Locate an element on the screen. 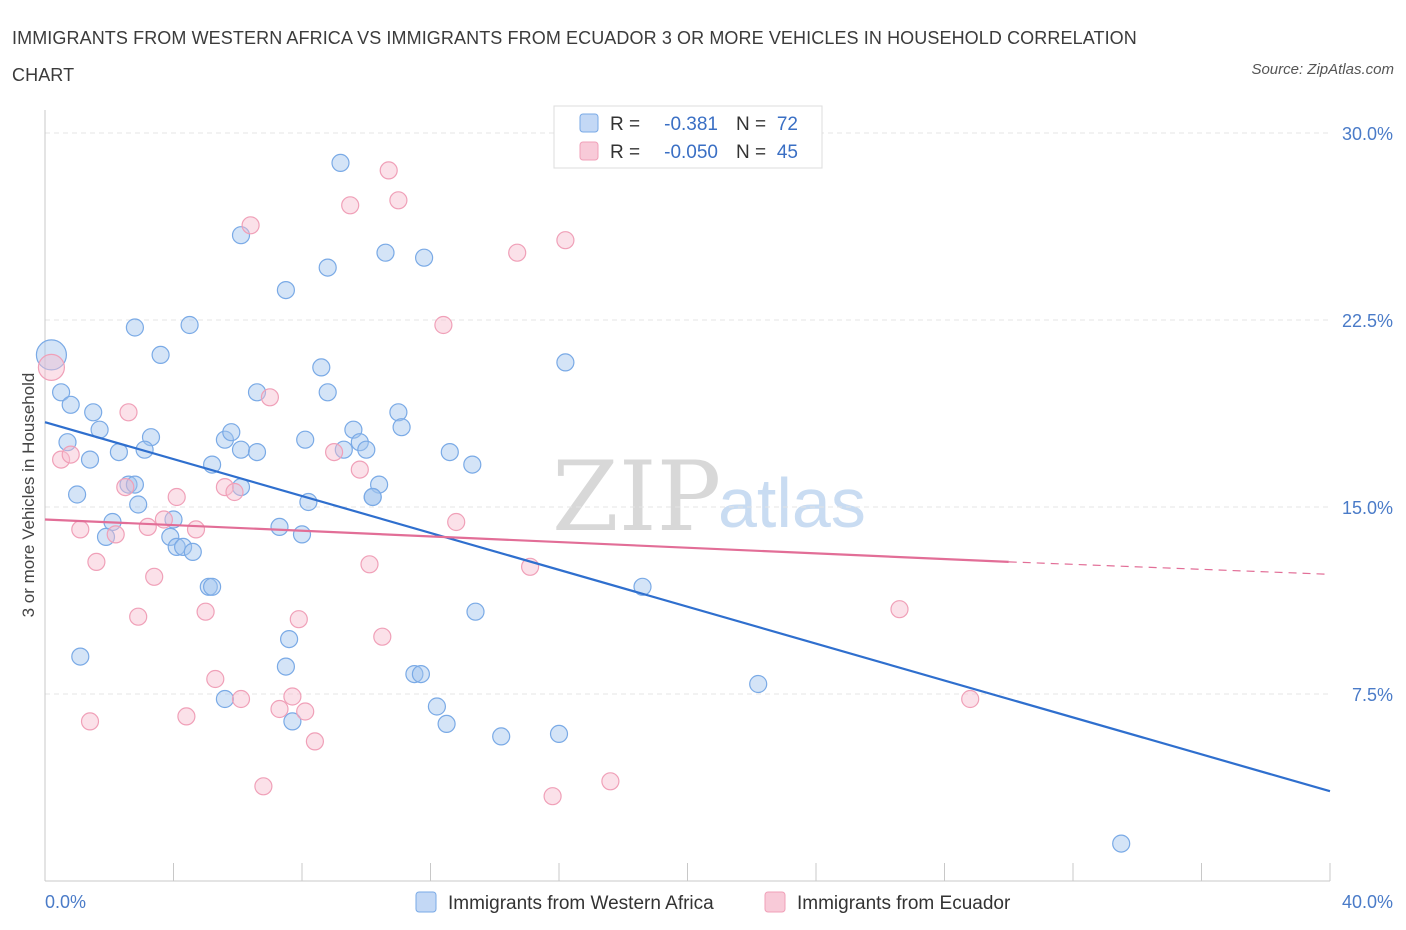 The image size is (1406, 930). series-legend-swatch-blue is located at coordinates (426, 902).